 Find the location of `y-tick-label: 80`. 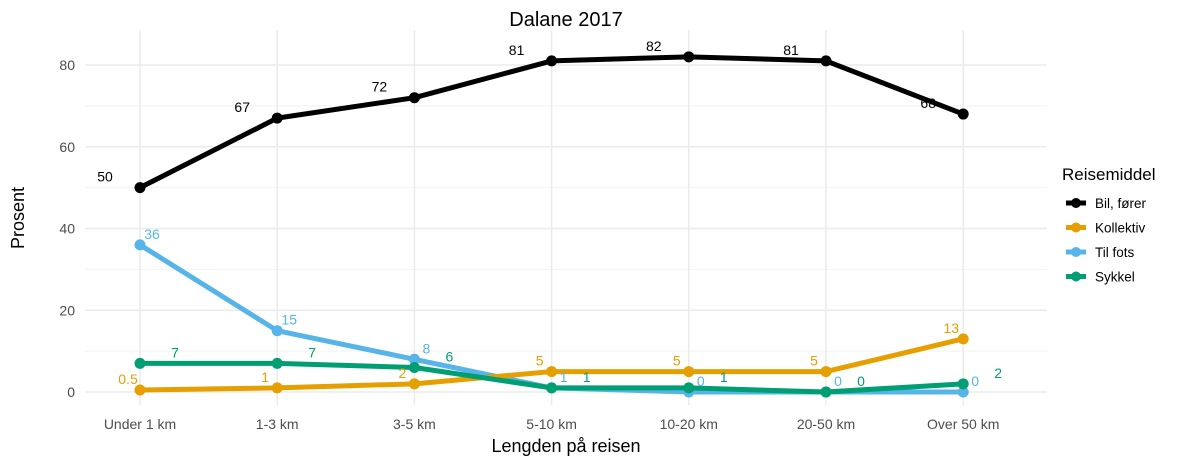

y-tick-label: 80 is located at coordinates (67, 65).